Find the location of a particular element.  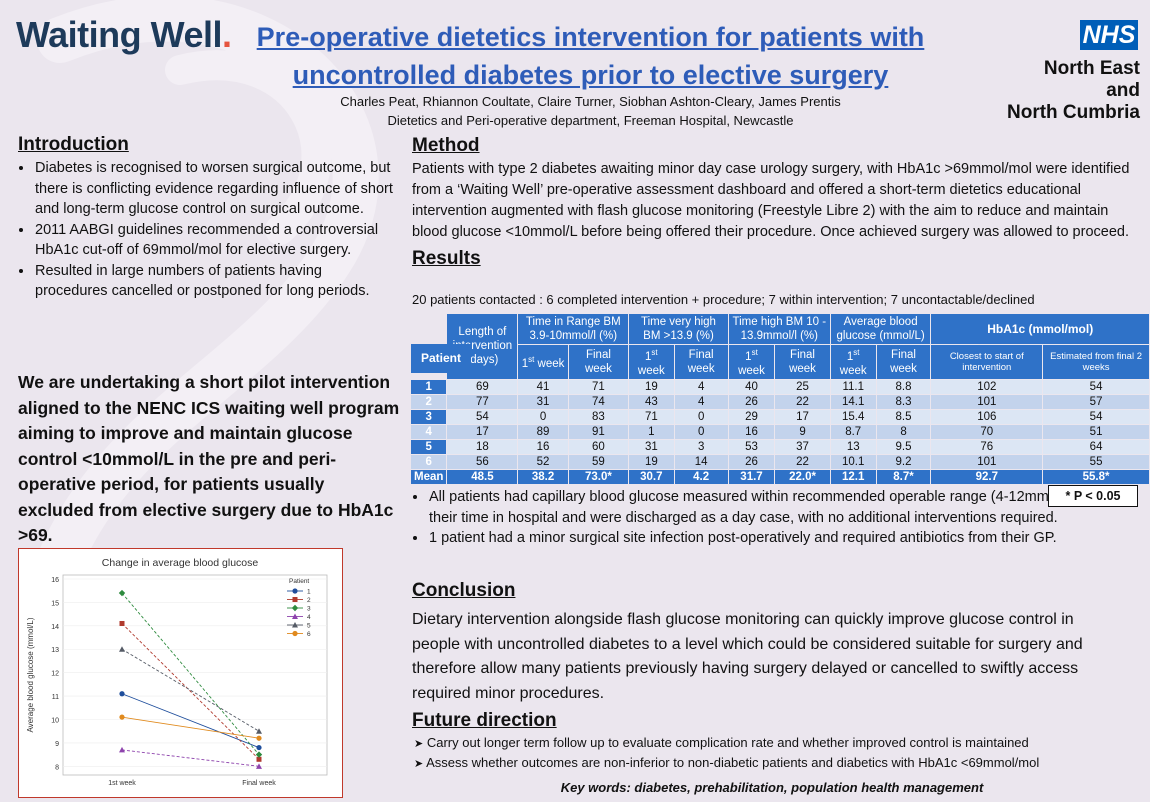

y-tick-label: 11 is located at coordinates (55, 697).